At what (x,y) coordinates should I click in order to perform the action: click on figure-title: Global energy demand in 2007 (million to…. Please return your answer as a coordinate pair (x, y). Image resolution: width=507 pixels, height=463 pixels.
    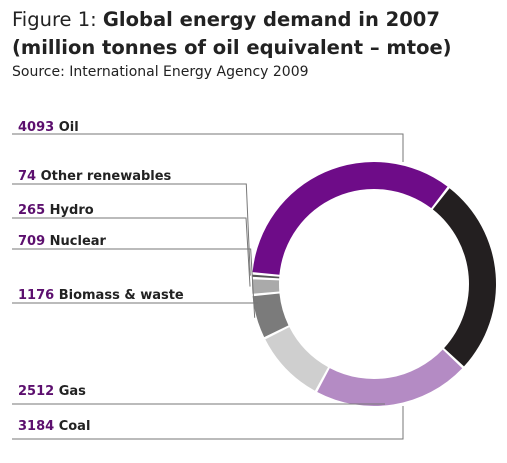
    Looking at the image, I should click on (232, 33).